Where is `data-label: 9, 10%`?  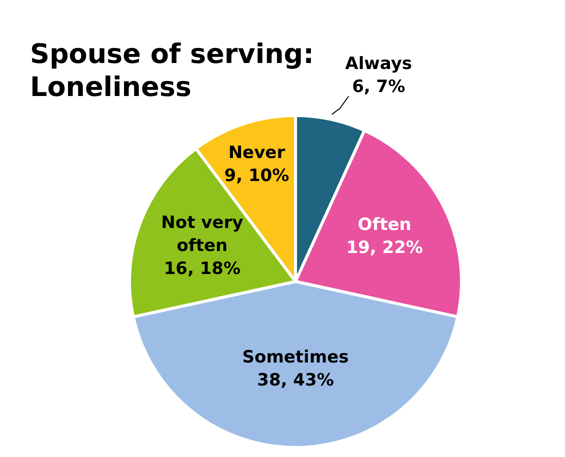
data-label: 9, 10% is located at coordinates (257, 176).